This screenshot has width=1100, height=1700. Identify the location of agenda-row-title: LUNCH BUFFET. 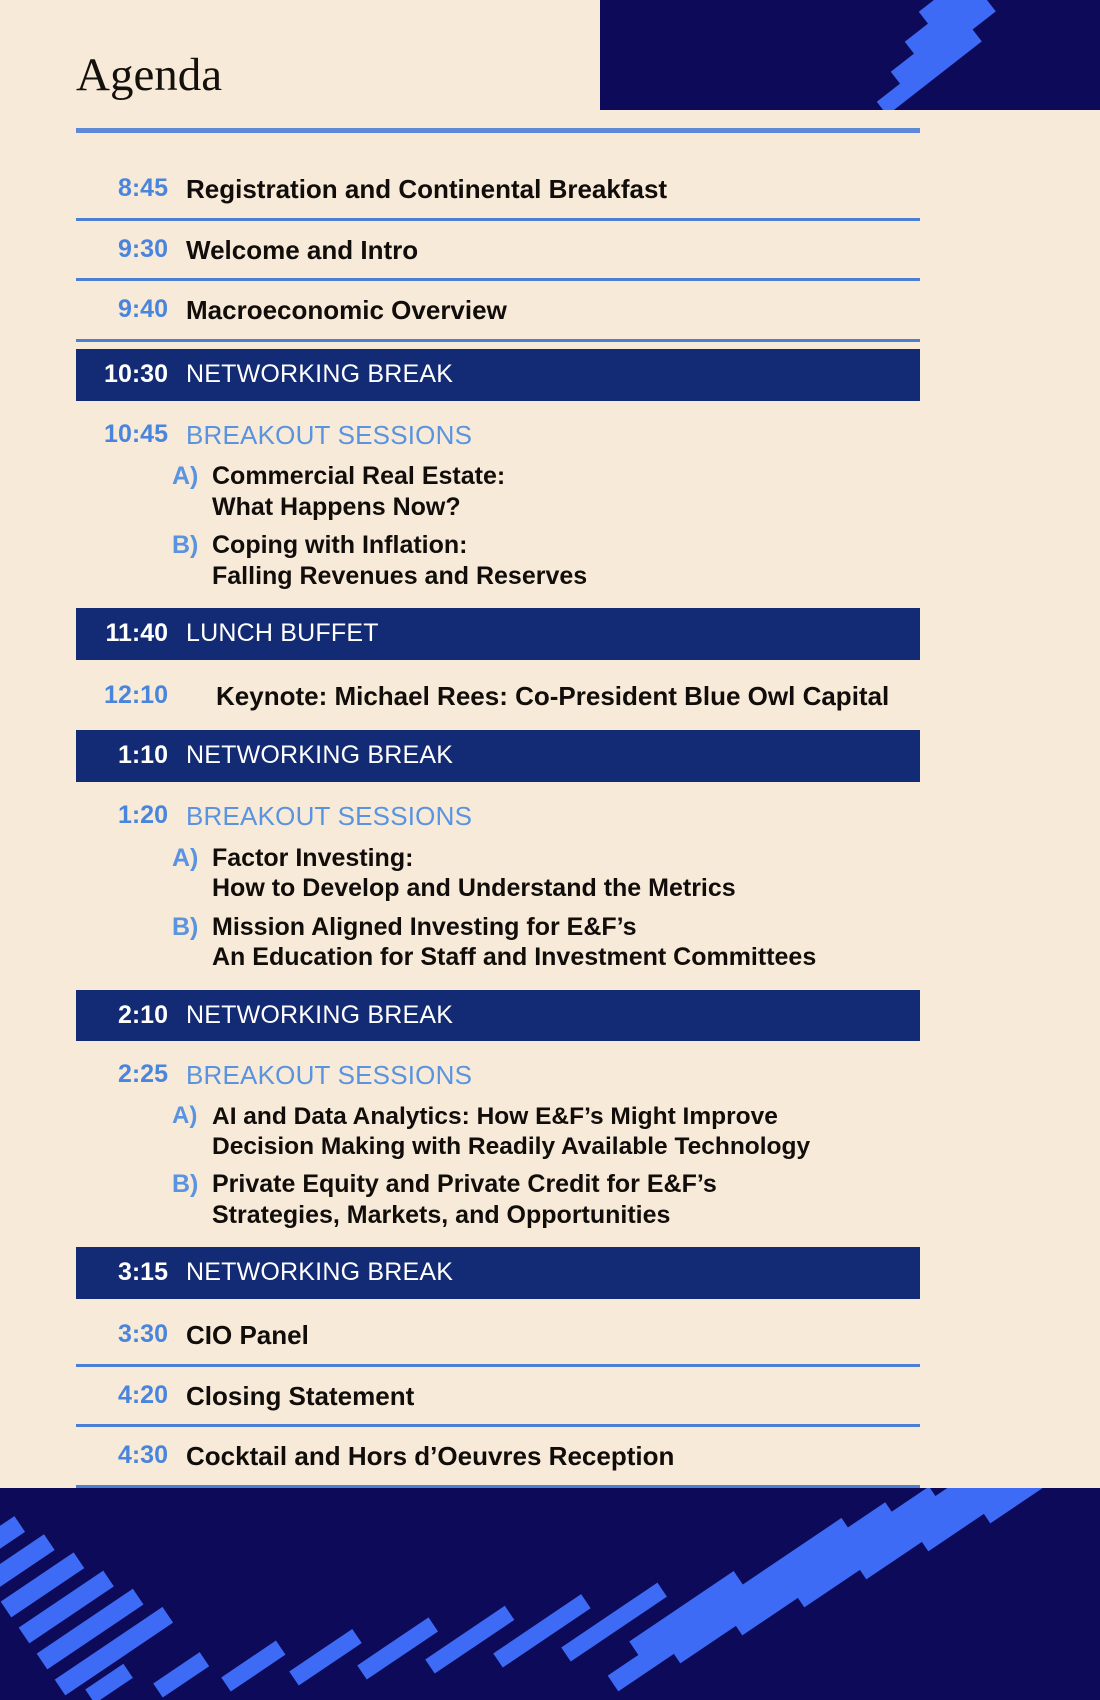
(282, 633).